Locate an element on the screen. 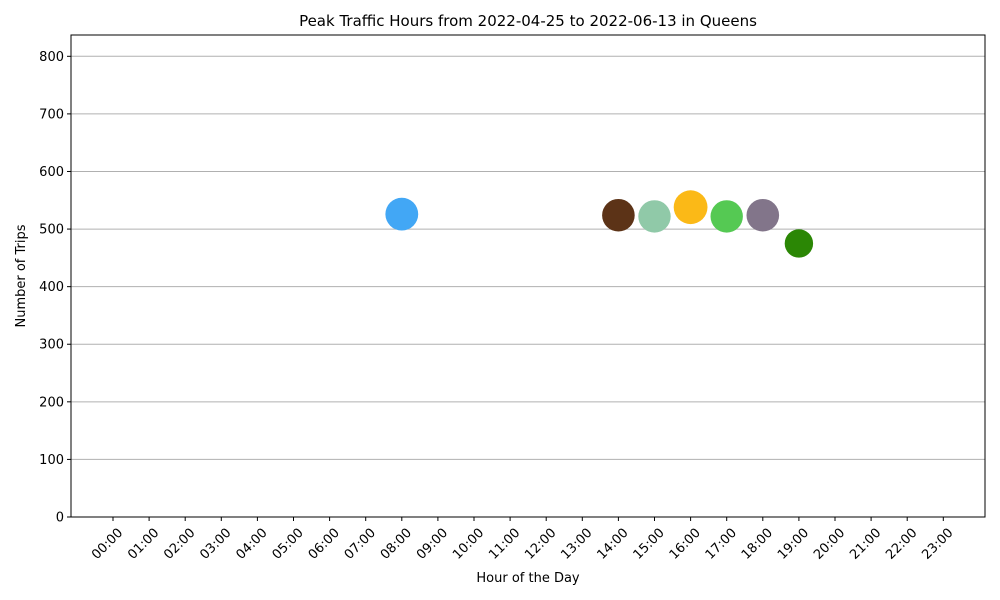 The width and height of the screenshot is (1000, 600). y-tick-label: 300 is located at coordinates (51, 345).